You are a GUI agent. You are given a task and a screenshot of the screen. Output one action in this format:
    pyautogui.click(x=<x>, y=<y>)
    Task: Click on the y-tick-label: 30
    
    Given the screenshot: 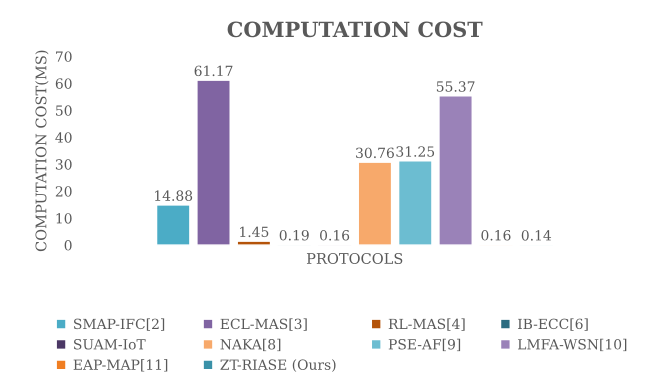 What is the action you would take?
    pyautogui.click(x=64, y=164)
    